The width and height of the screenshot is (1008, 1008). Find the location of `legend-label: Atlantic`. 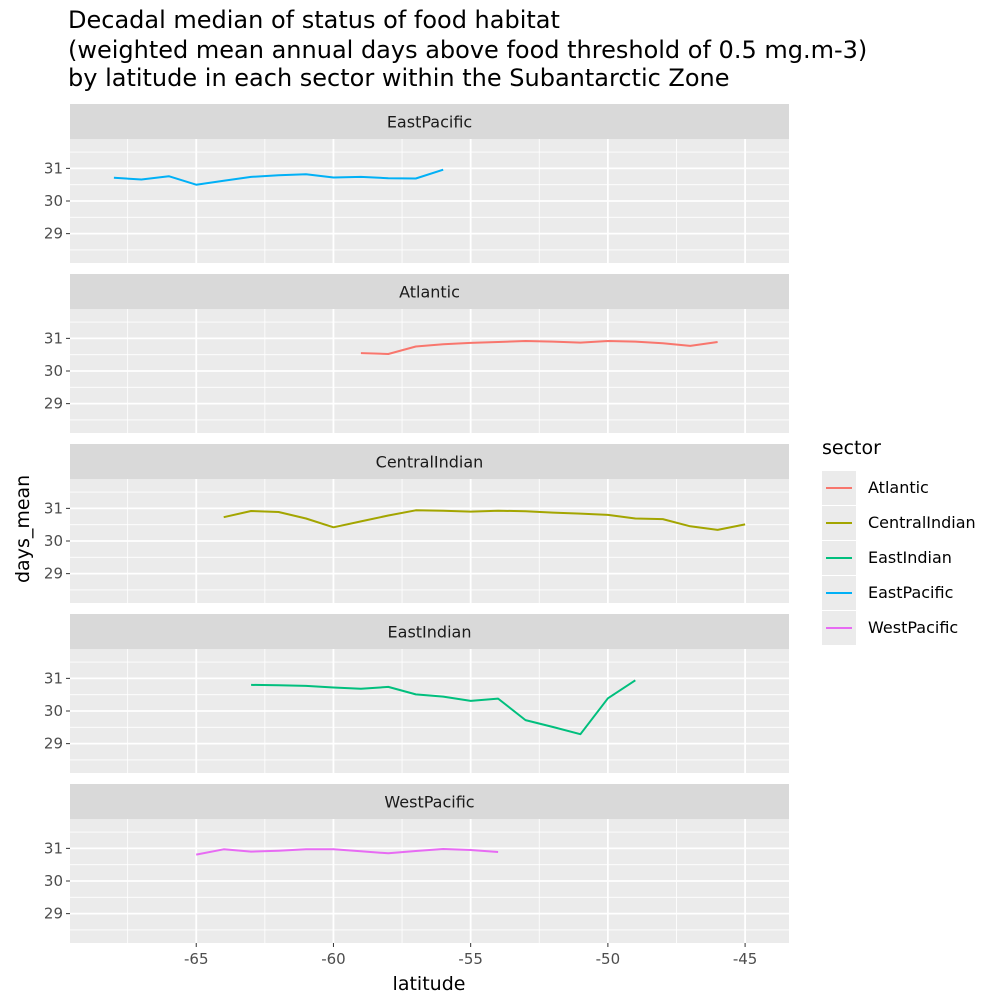

legend-label: Atlantic is located at coordinates (898, 487).